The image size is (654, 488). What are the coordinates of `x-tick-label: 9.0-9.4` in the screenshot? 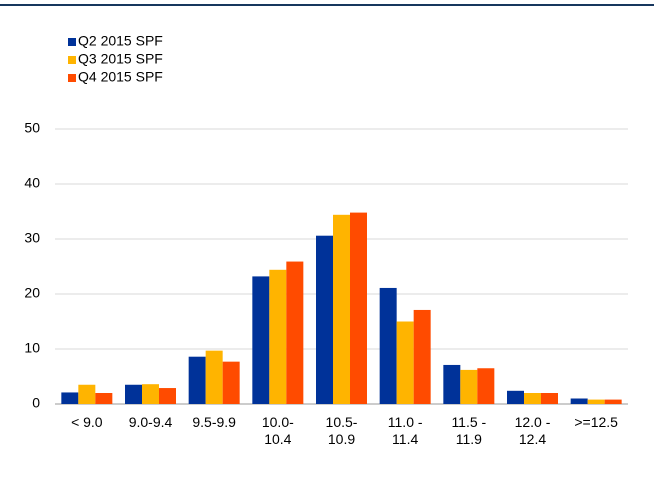 It's located at (150, 422).